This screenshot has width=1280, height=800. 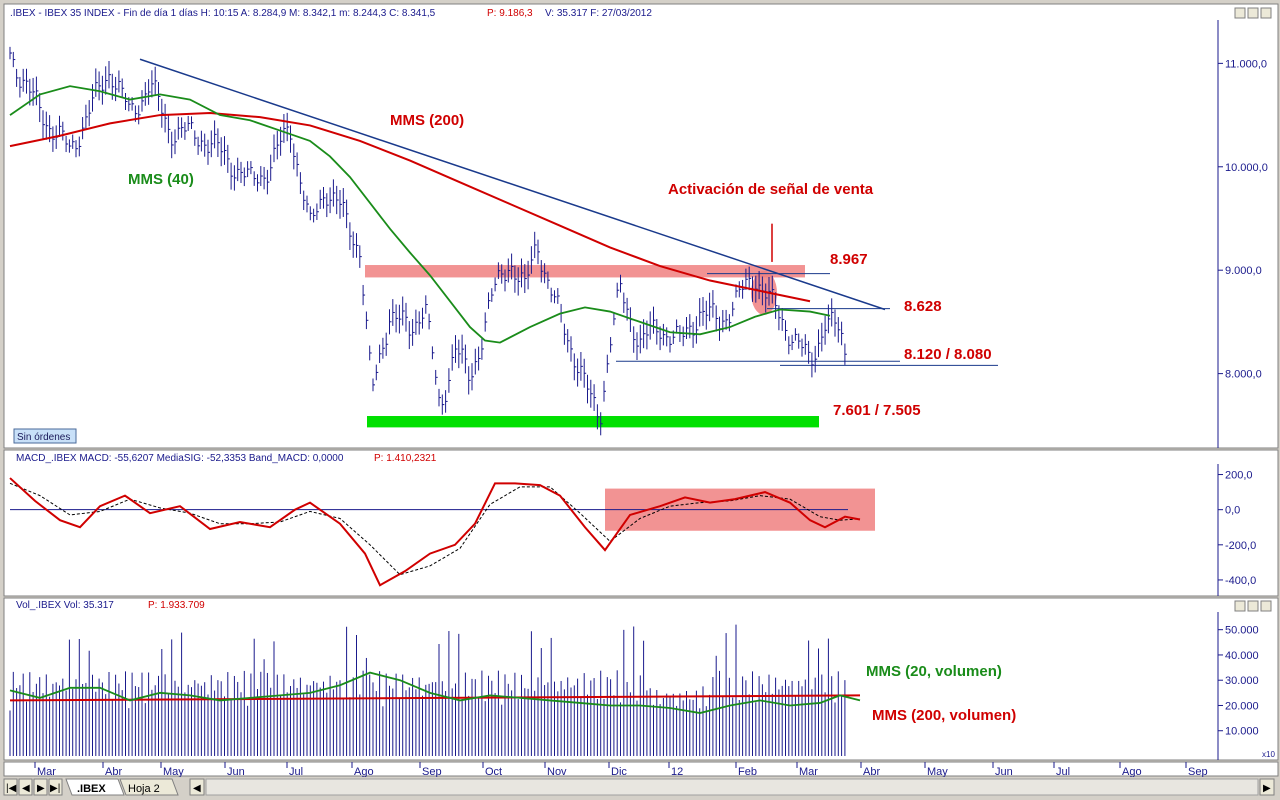 I want to click on vol-y-tick-label: 40.000, so click(x=1242, y=656).